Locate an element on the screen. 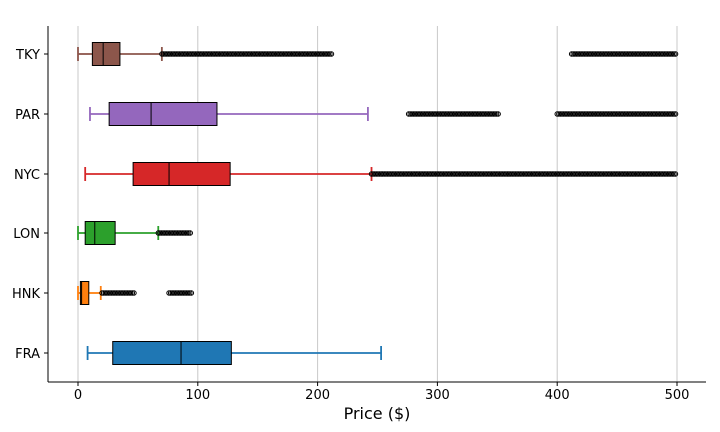 The height and width of the screenshot is (432, 720). y-tick-label-nyc: NYC is located at coordinates (27, 175).